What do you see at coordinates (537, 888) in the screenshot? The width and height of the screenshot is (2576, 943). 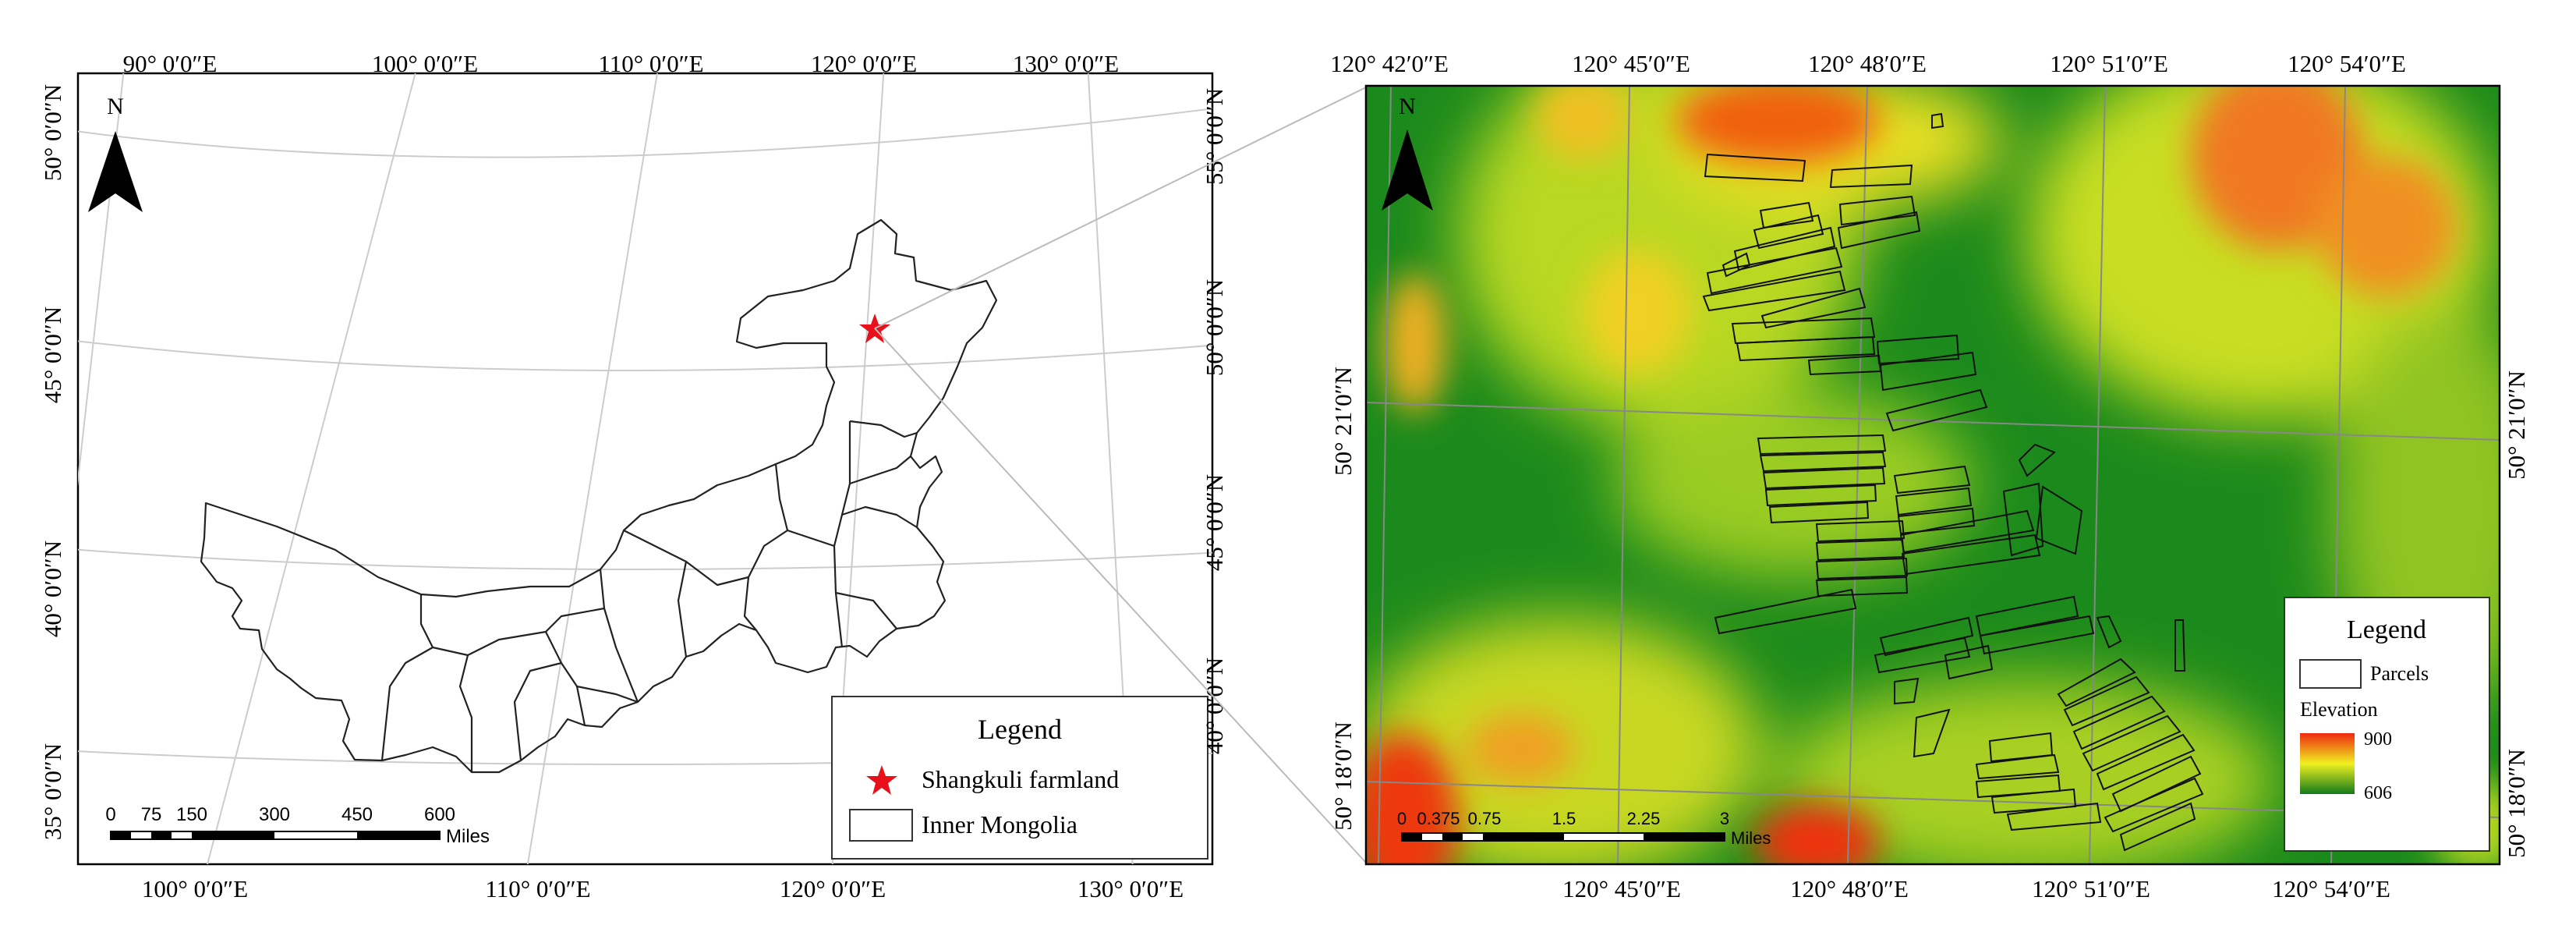 I see `left-bottom-tick: 110° 0′0″E` at bounding box center [537, 888].